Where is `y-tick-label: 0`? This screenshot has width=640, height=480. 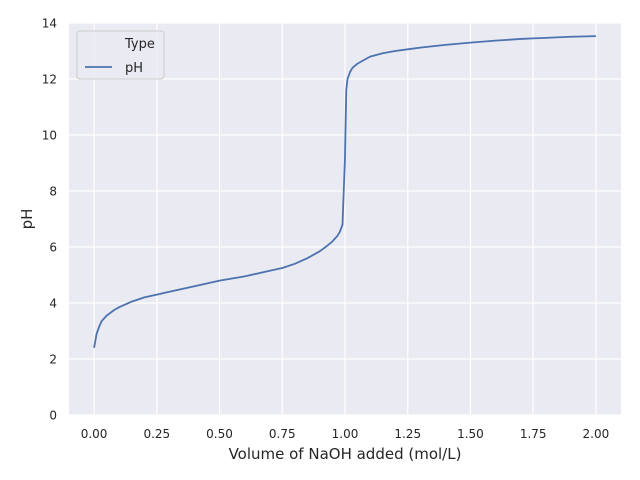
y-tick-label: 0 is located at coordinates (53, 416).